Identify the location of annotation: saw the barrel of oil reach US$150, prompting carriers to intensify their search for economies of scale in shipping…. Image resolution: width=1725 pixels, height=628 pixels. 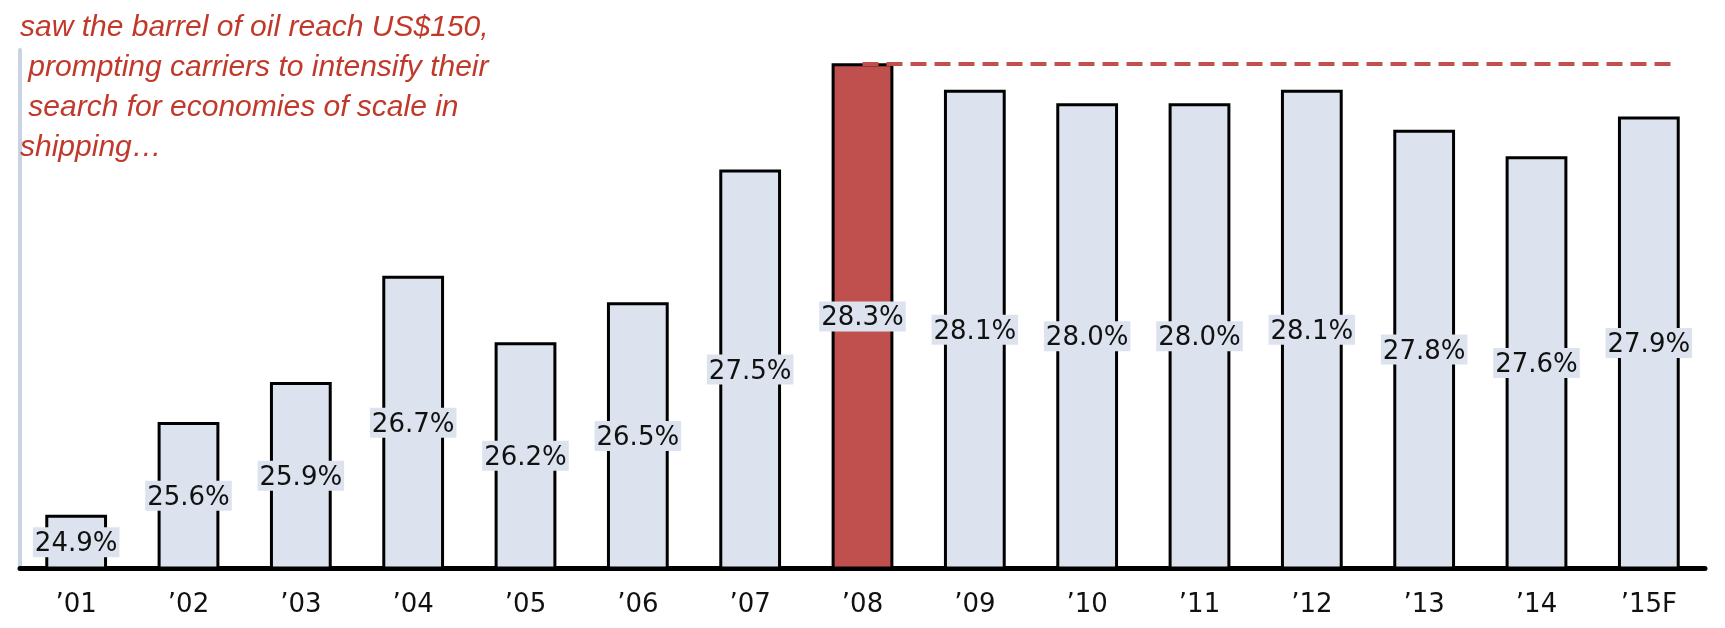
(255, 85).